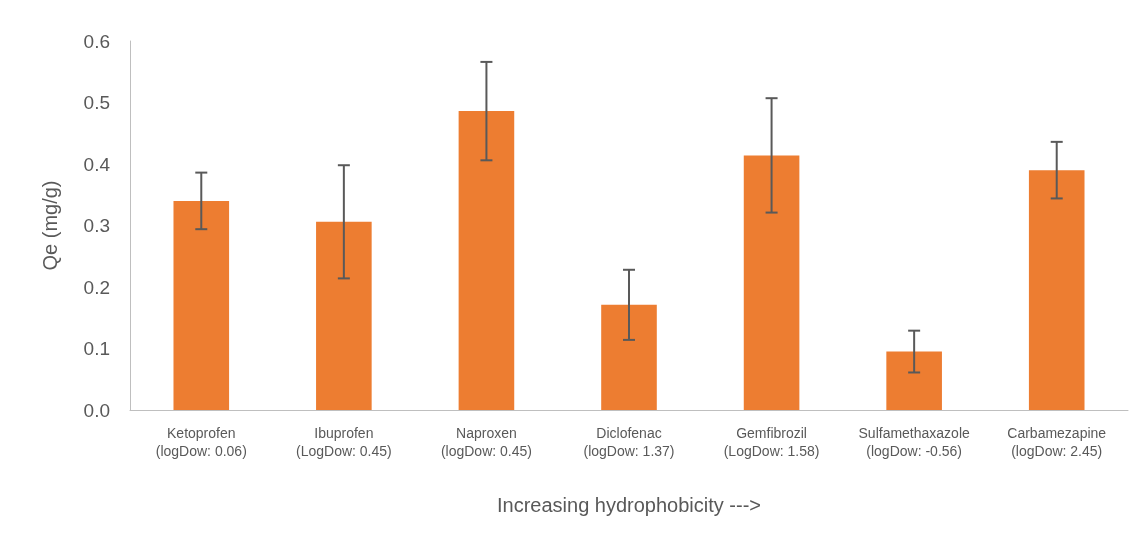 The width and height of the screenshot is (1138, 535). Describe the element at coordinates (96, 348) in the screenshot. I see `y-tick-label: 0.1` at that location.